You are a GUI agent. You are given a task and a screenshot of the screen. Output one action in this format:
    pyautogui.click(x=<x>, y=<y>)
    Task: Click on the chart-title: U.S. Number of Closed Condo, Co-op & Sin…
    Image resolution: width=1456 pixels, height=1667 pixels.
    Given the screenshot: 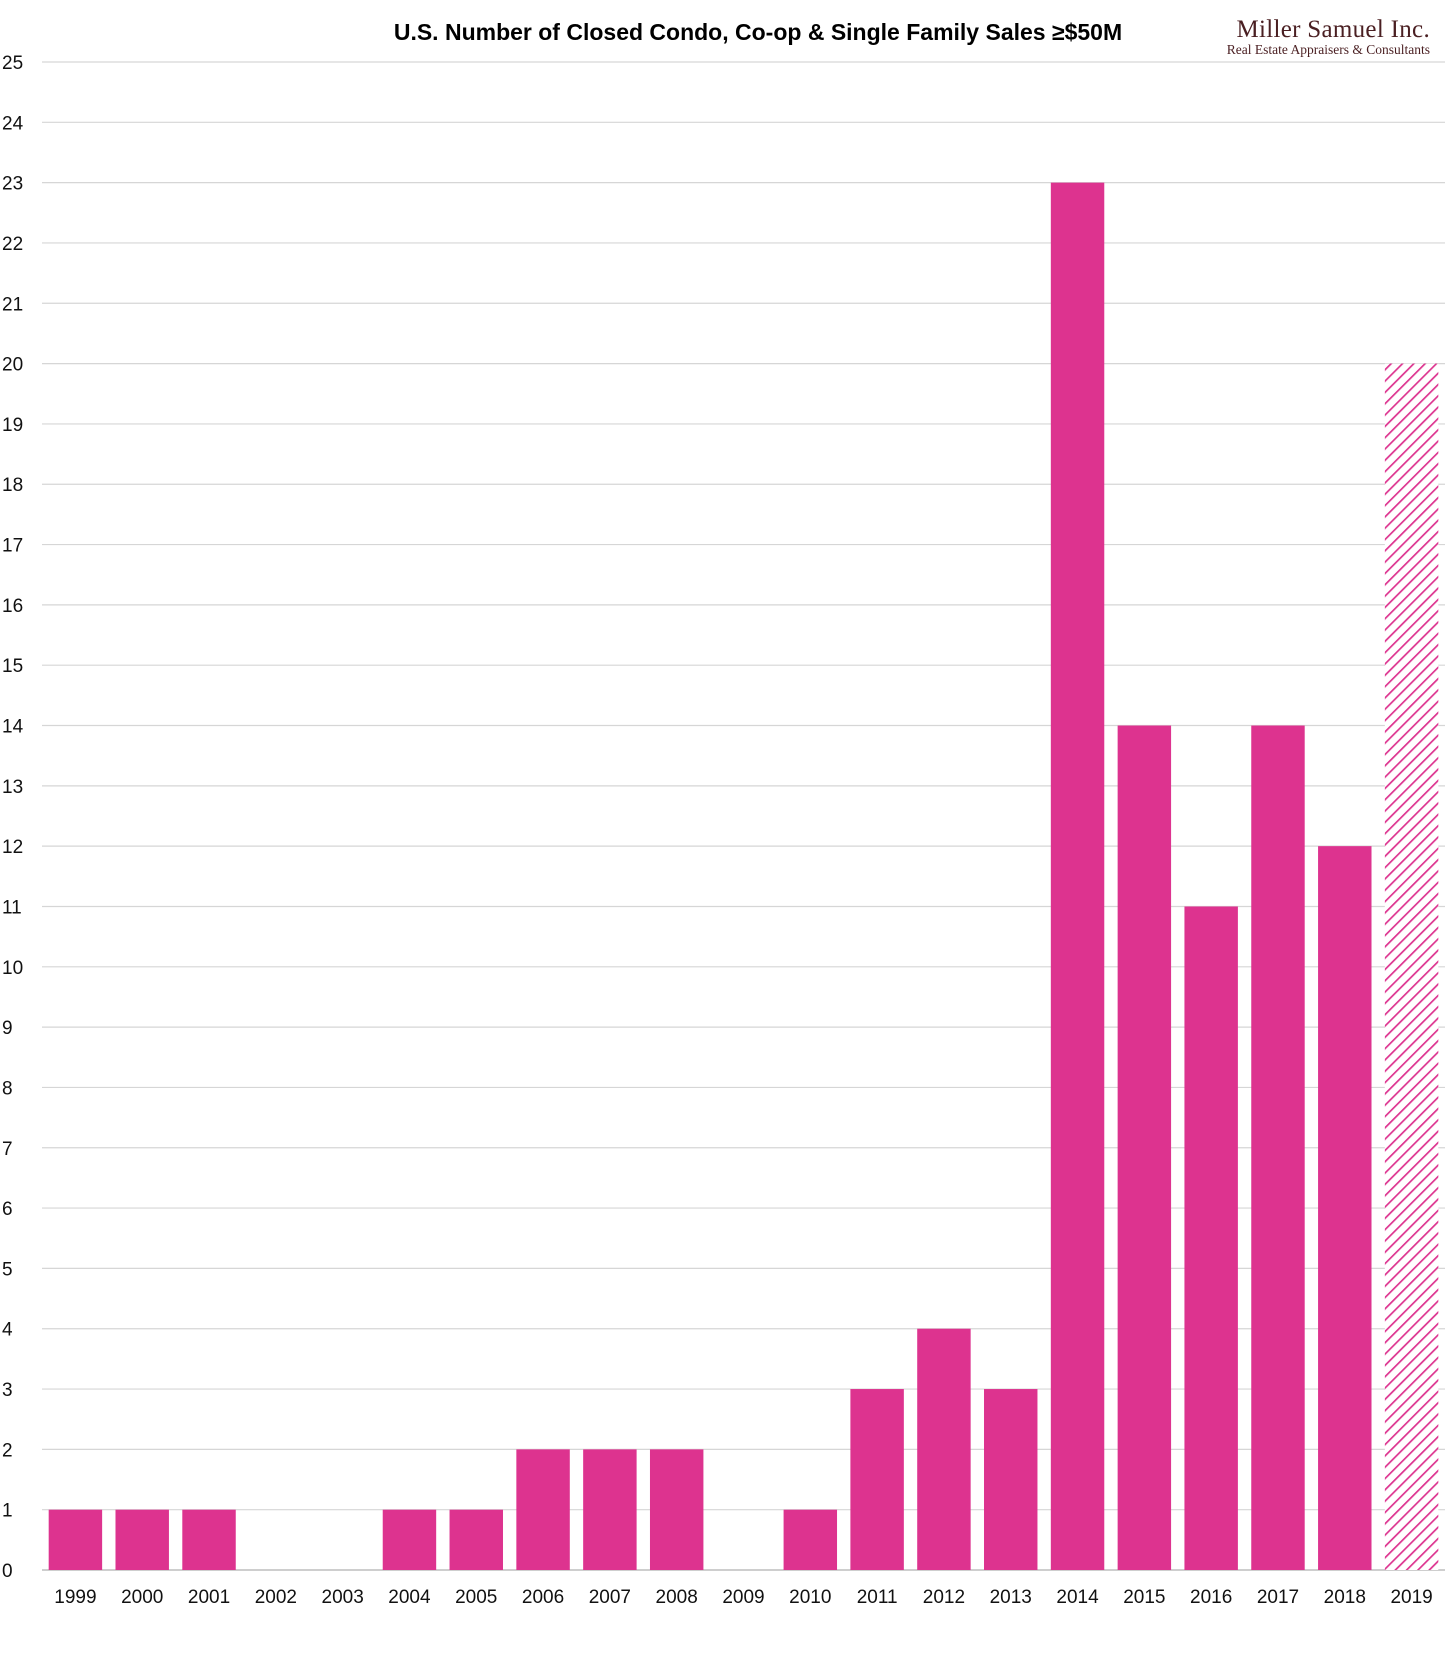 What is the action you would take?
    pyautogui.click(x=758, y=32)
    